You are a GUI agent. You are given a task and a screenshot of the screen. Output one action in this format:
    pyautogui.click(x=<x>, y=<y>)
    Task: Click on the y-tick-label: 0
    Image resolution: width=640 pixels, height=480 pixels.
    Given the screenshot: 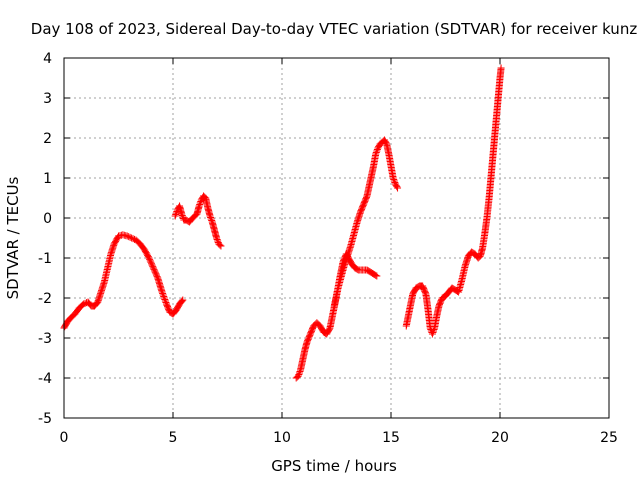 What is the action you would take?
    pyautogui.click(x=47, y=219)
    